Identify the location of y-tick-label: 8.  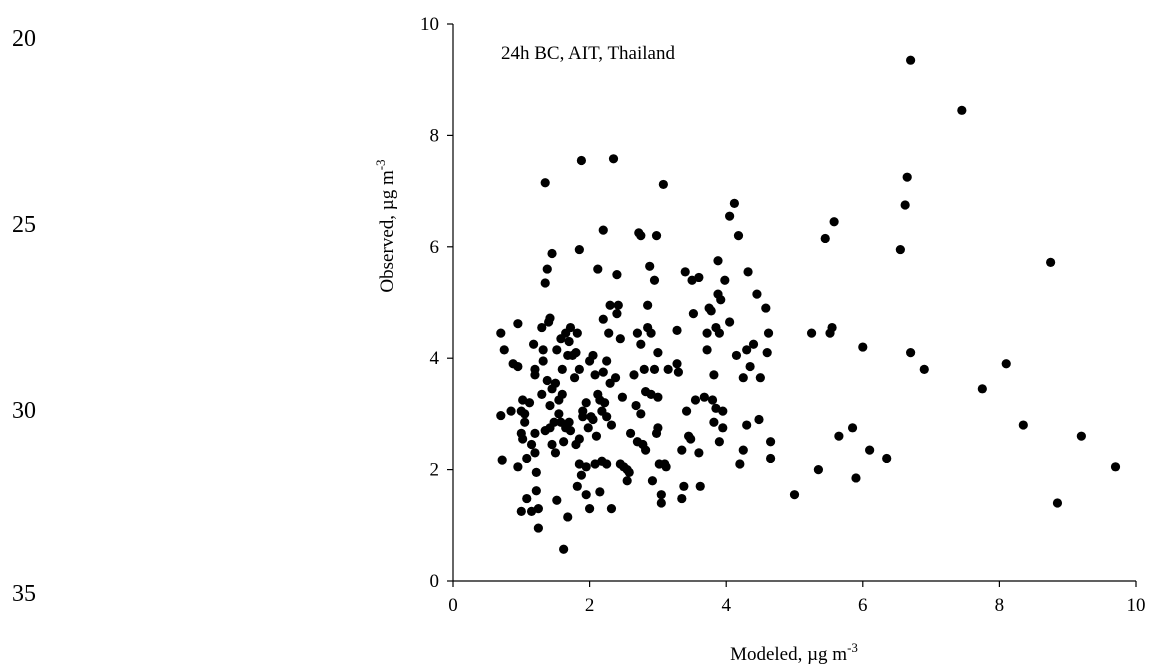
(435, 135).